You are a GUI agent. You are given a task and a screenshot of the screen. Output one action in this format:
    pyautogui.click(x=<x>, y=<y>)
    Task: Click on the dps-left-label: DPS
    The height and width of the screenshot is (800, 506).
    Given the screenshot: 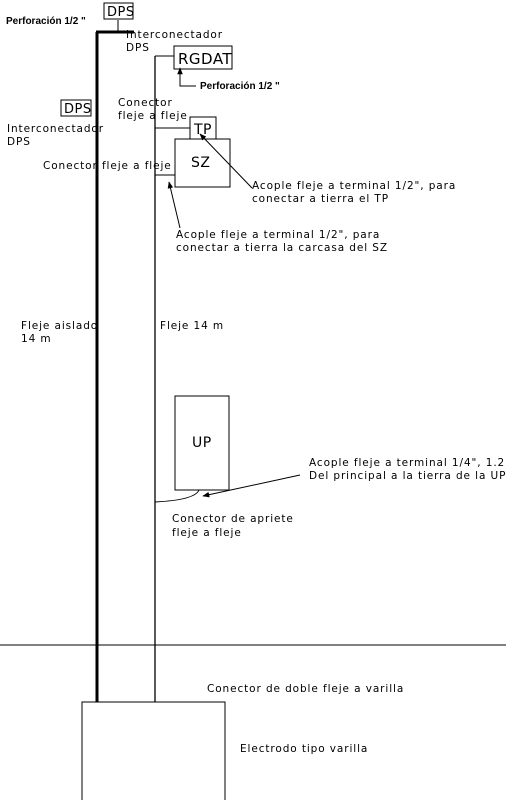 What is the action you would take?
    pyautogui.click(x=78, y=109)
    